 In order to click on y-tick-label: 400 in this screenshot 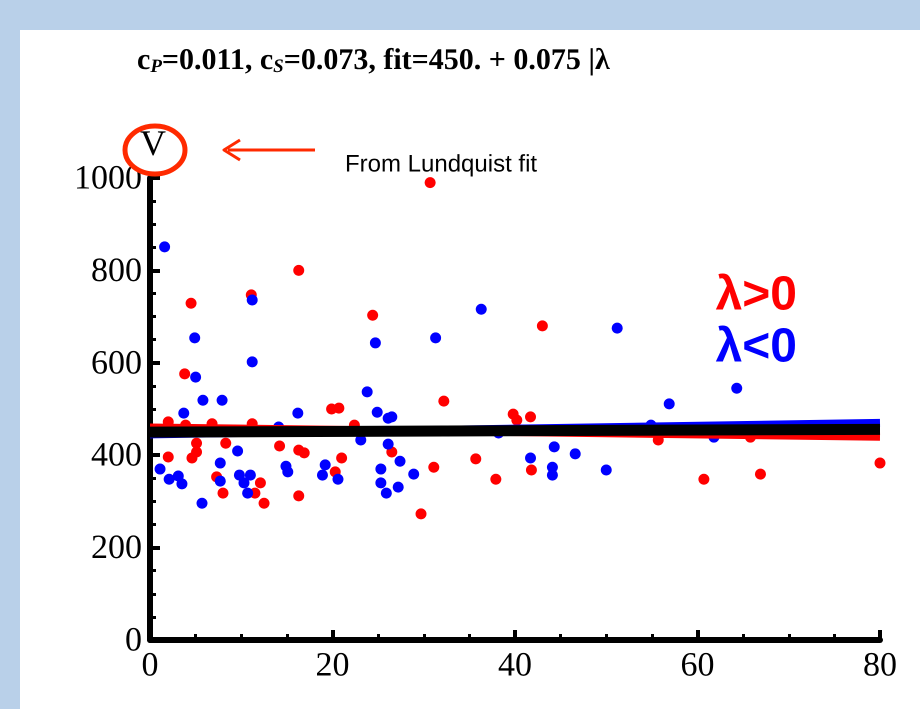, I will do `click(116, 455)`.